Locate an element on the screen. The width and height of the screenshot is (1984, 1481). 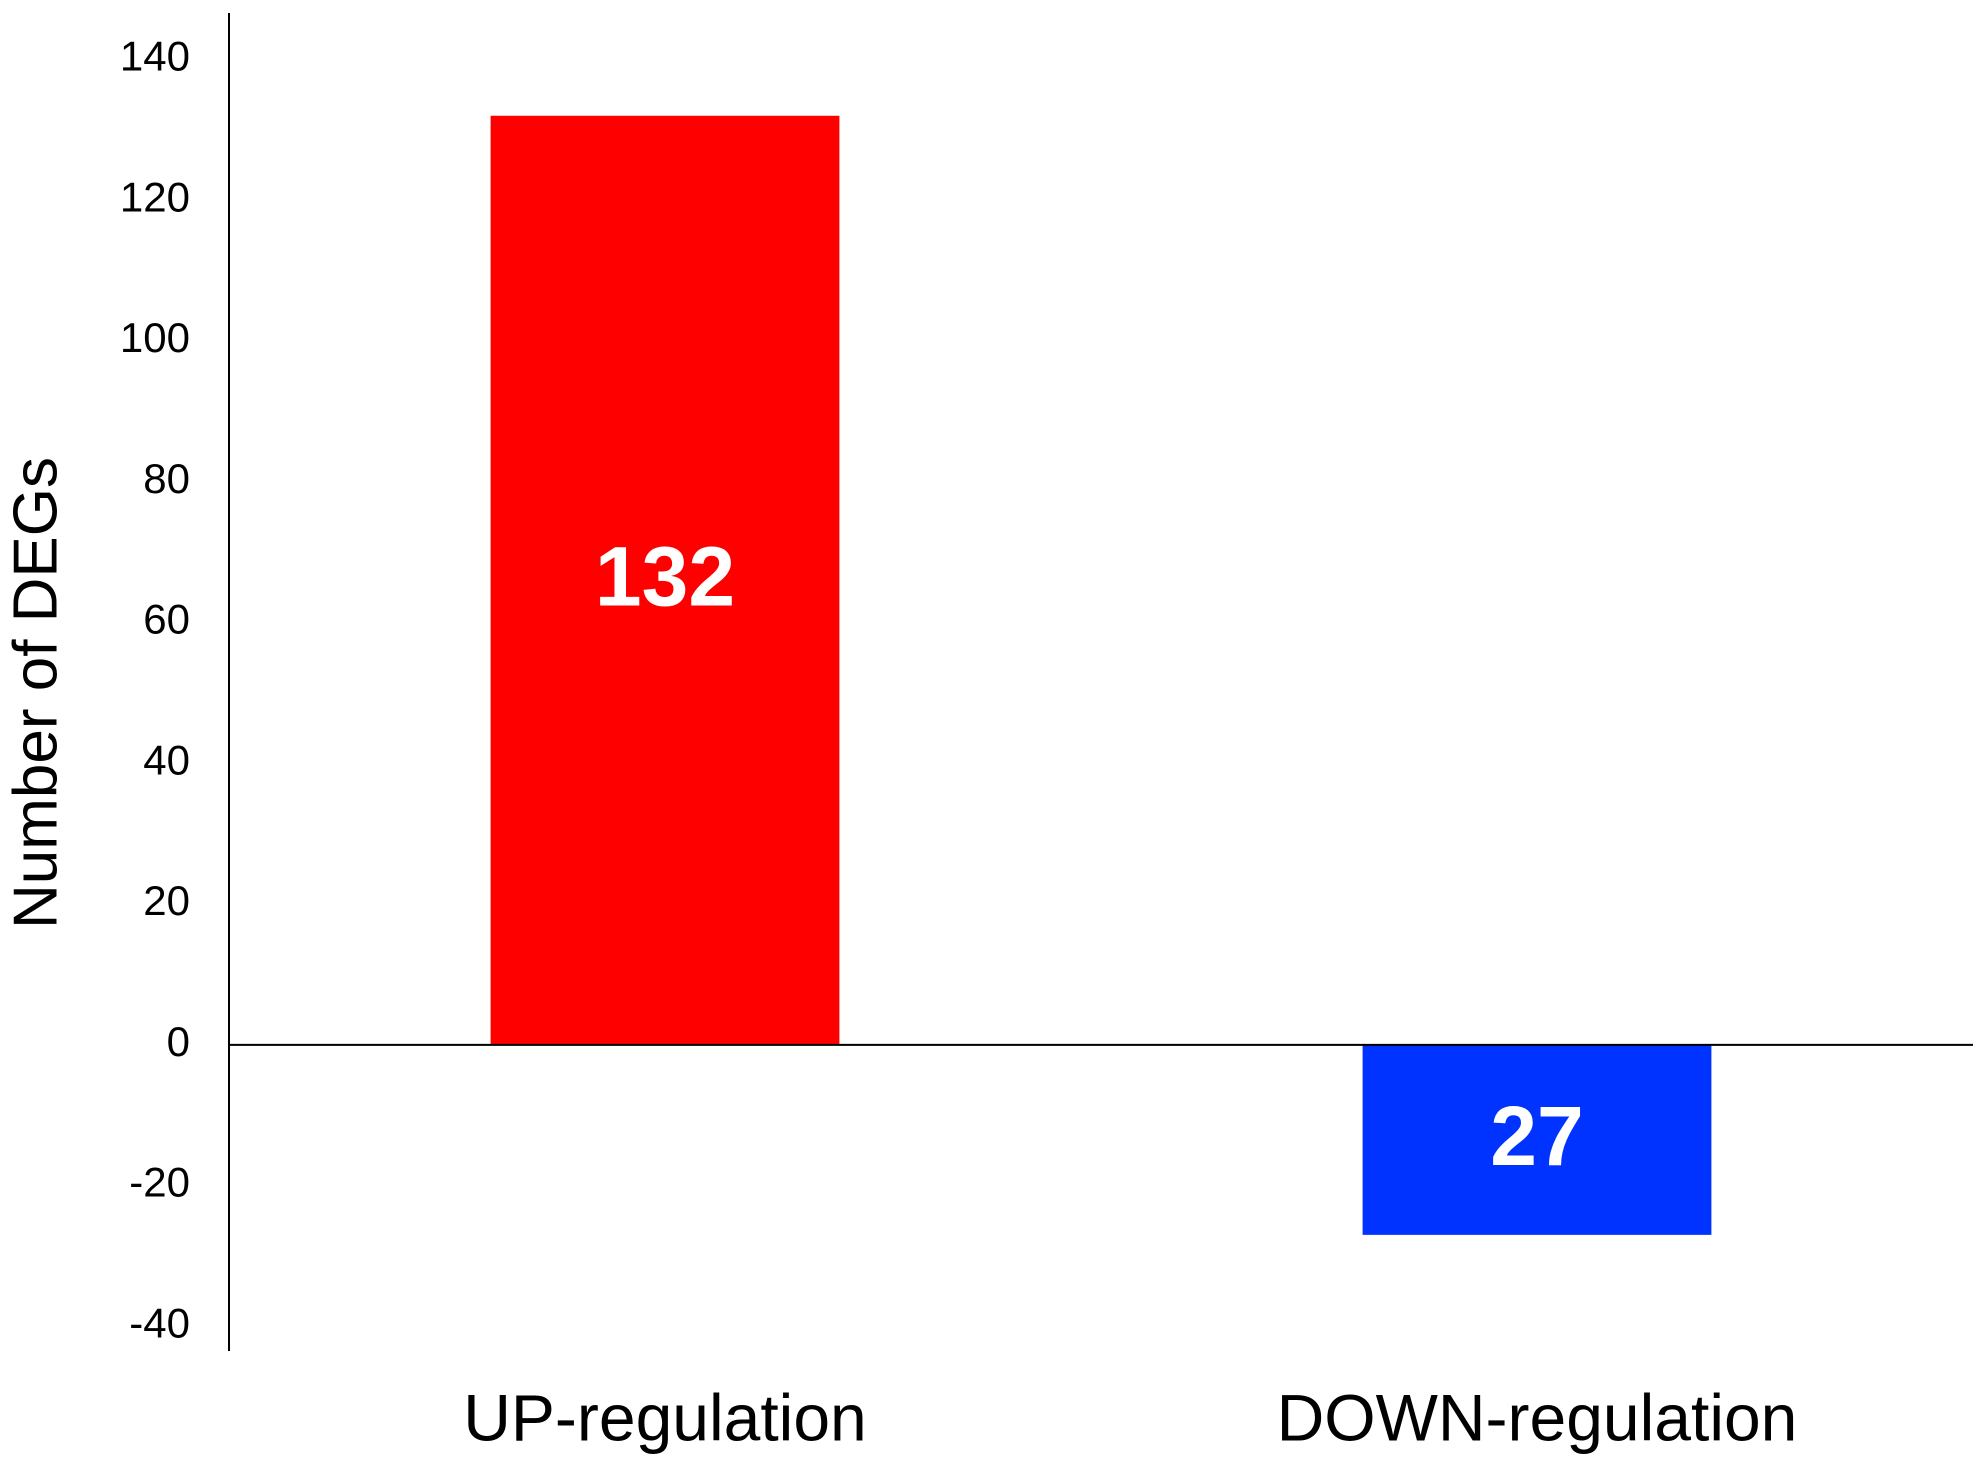
x-tick-label: UP-regulation is located at coordinates (665, 1417).